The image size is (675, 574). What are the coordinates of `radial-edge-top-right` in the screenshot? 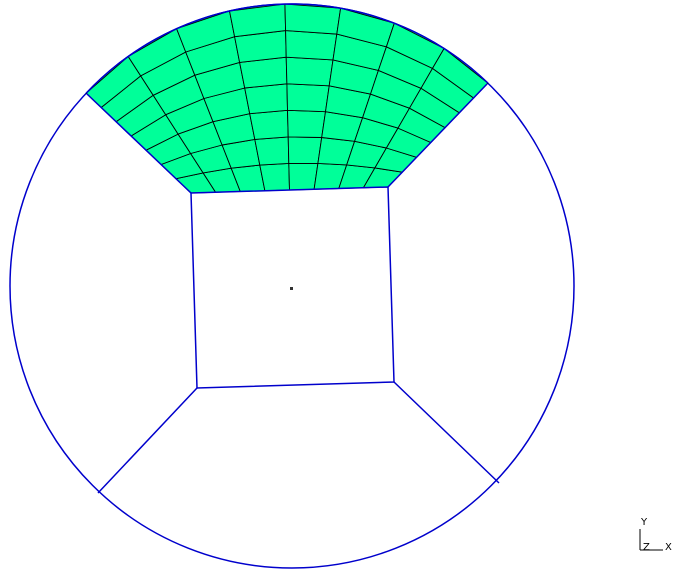 It's located at (437, 135).